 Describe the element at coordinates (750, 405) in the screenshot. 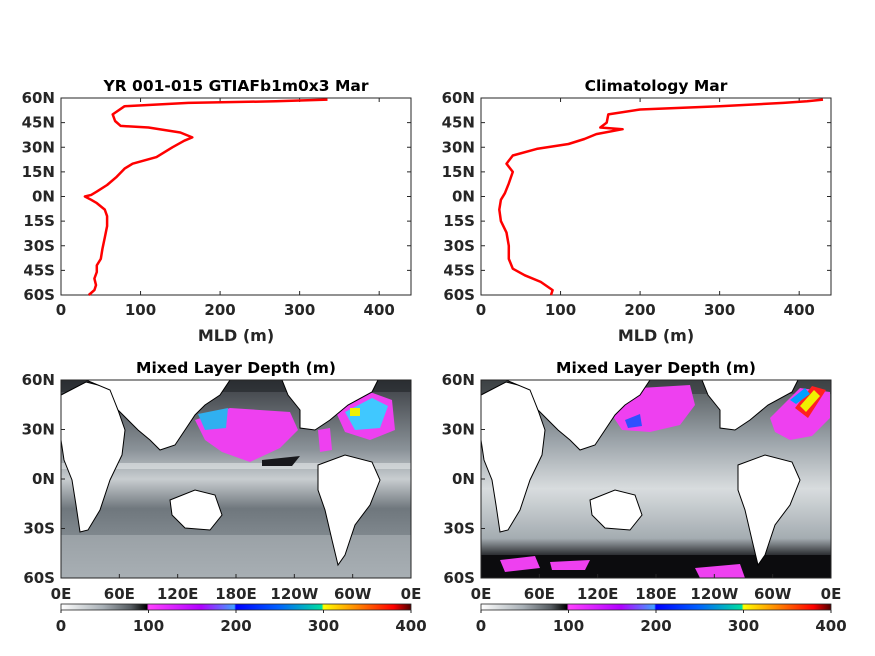

I see `panel4-north-america` at that location.